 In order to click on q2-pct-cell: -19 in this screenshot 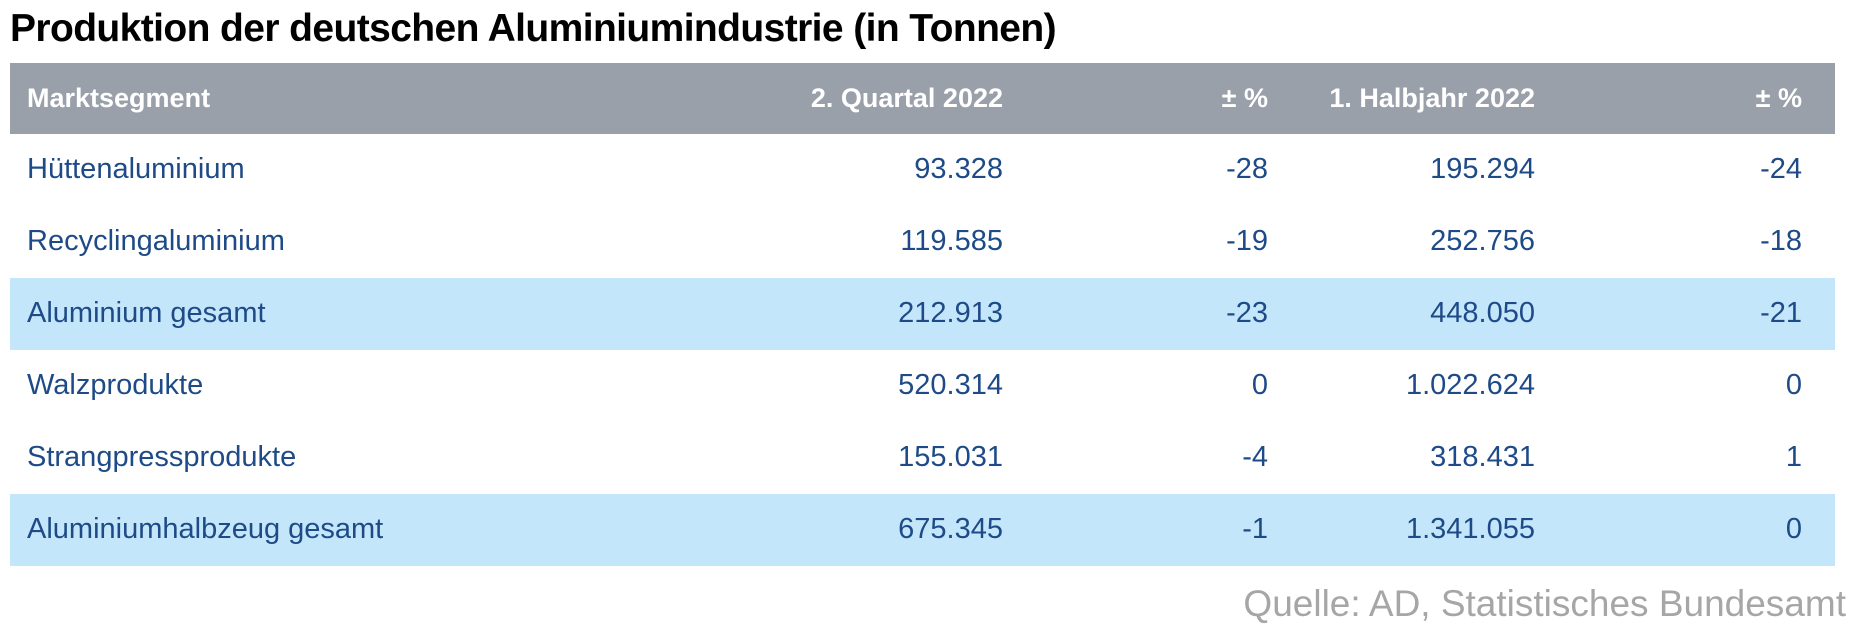, I will do `click(1247, 241)`.